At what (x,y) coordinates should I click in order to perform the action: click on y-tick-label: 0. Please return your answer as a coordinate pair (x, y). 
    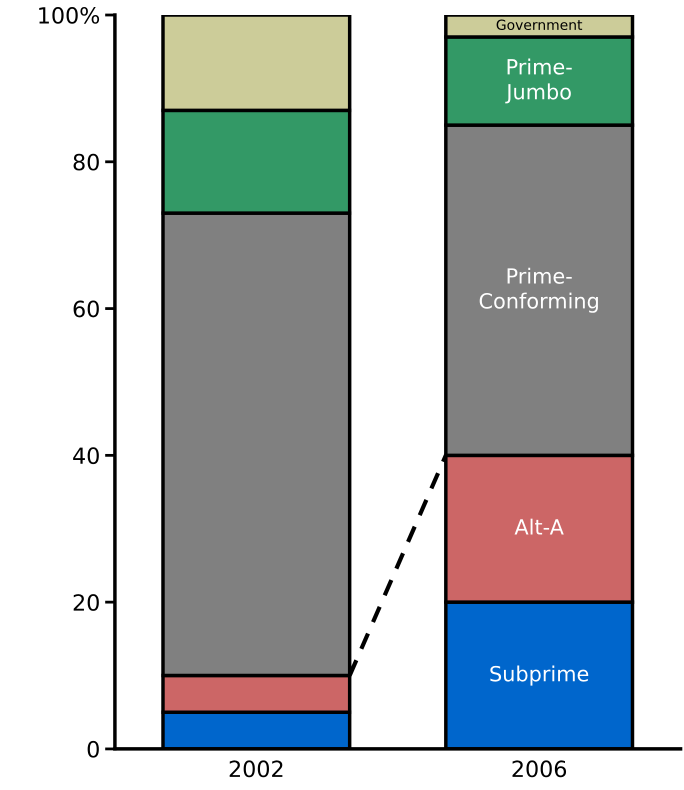
    Looking at the image, I should click on (93, 749).